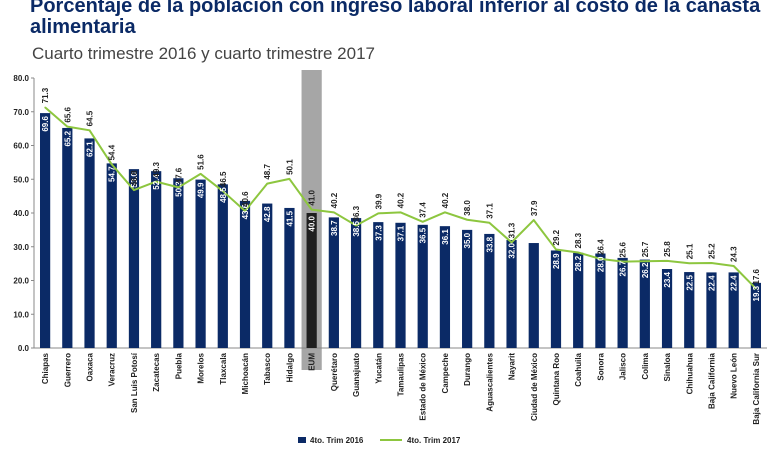 The height and width of the screenshot is (459, 770). I want to click on category-label: Tamaulipas, so click(401, 374).